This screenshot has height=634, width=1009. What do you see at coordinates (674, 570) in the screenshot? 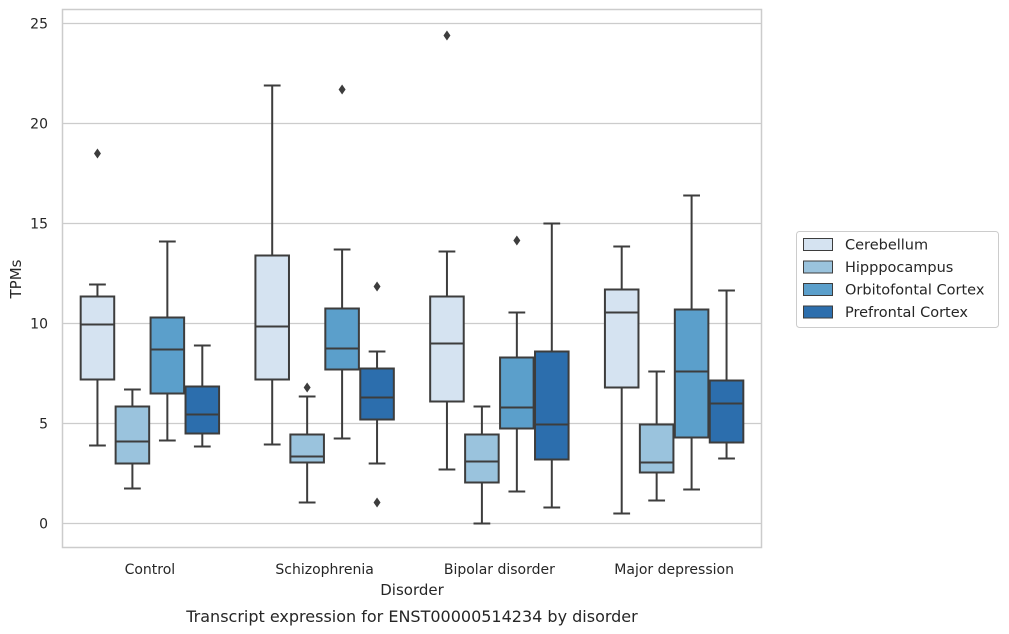
I see `x-tick-label: Major depression` at bounding box center [674, 570].